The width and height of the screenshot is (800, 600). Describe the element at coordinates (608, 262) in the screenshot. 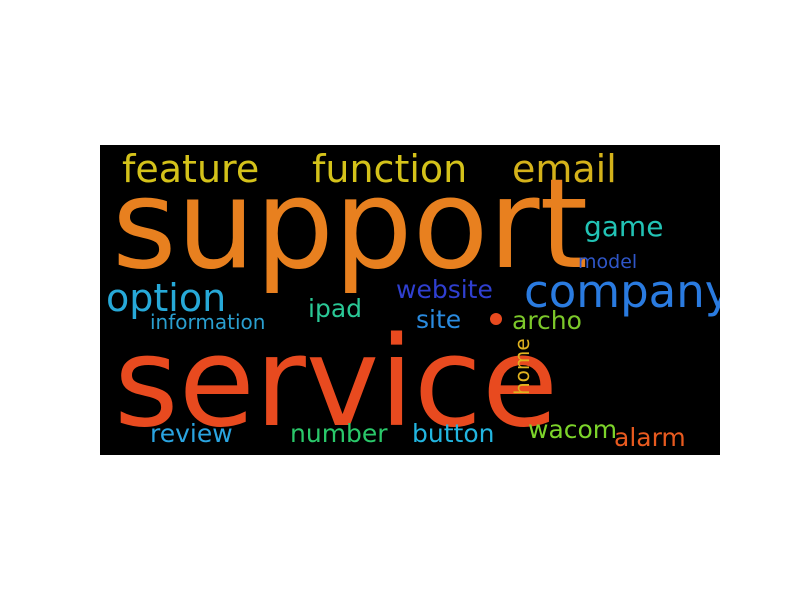

I see `word-model: model` at that location.